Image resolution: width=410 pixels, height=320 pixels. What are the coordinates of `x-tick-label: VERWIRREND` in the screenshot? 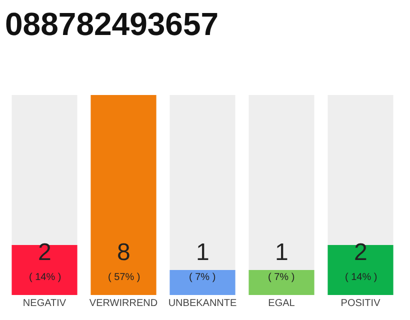 It's located at (123, 303).